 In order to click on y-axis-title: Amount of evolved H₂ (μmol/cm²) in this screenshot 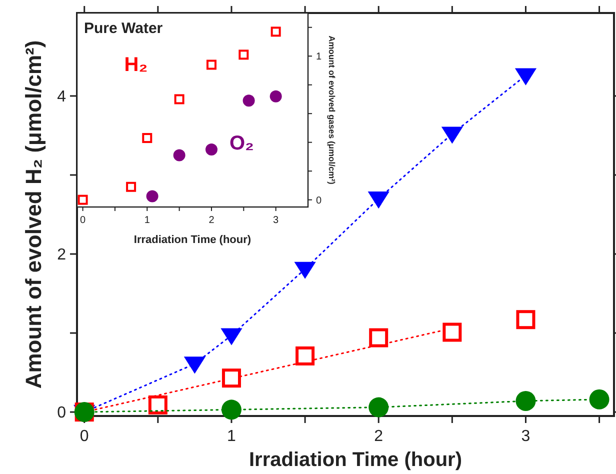, I will do `click(33, 214)`.